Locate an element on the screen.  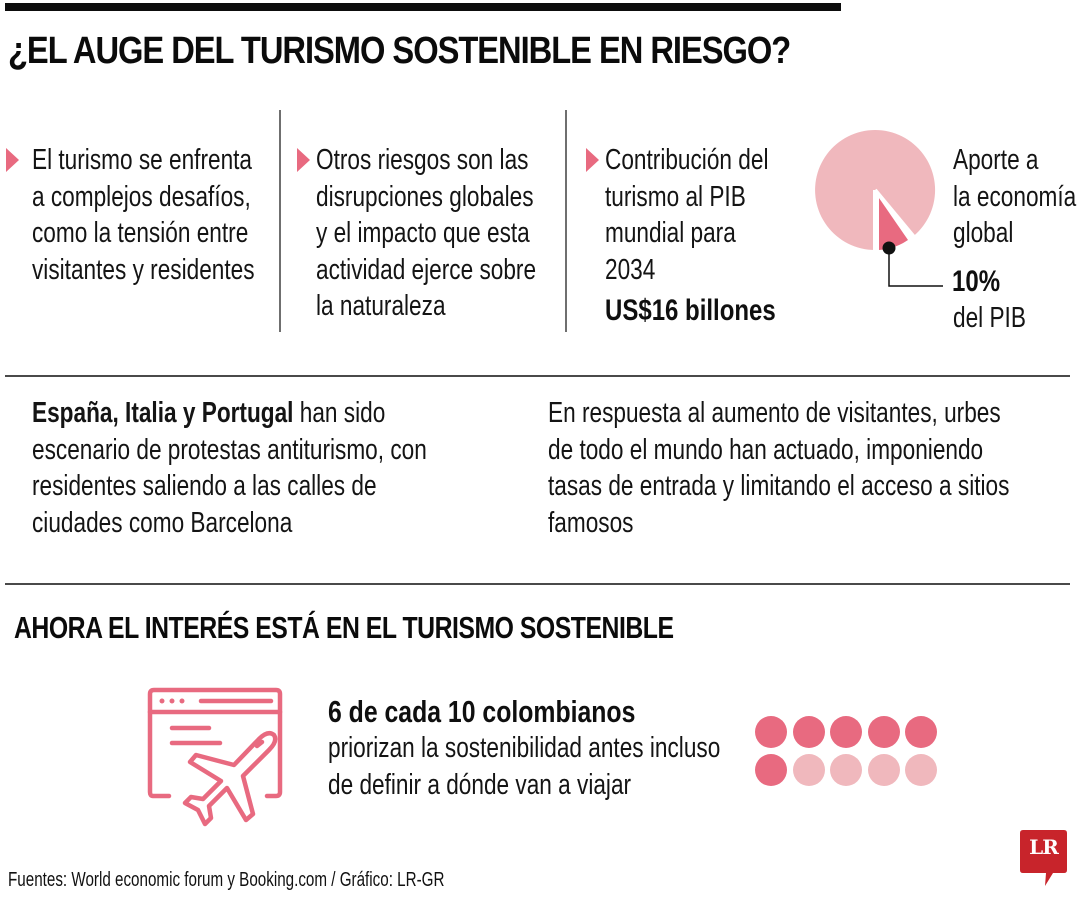
lr-logo: LR is located at coordinates (1045, 859).